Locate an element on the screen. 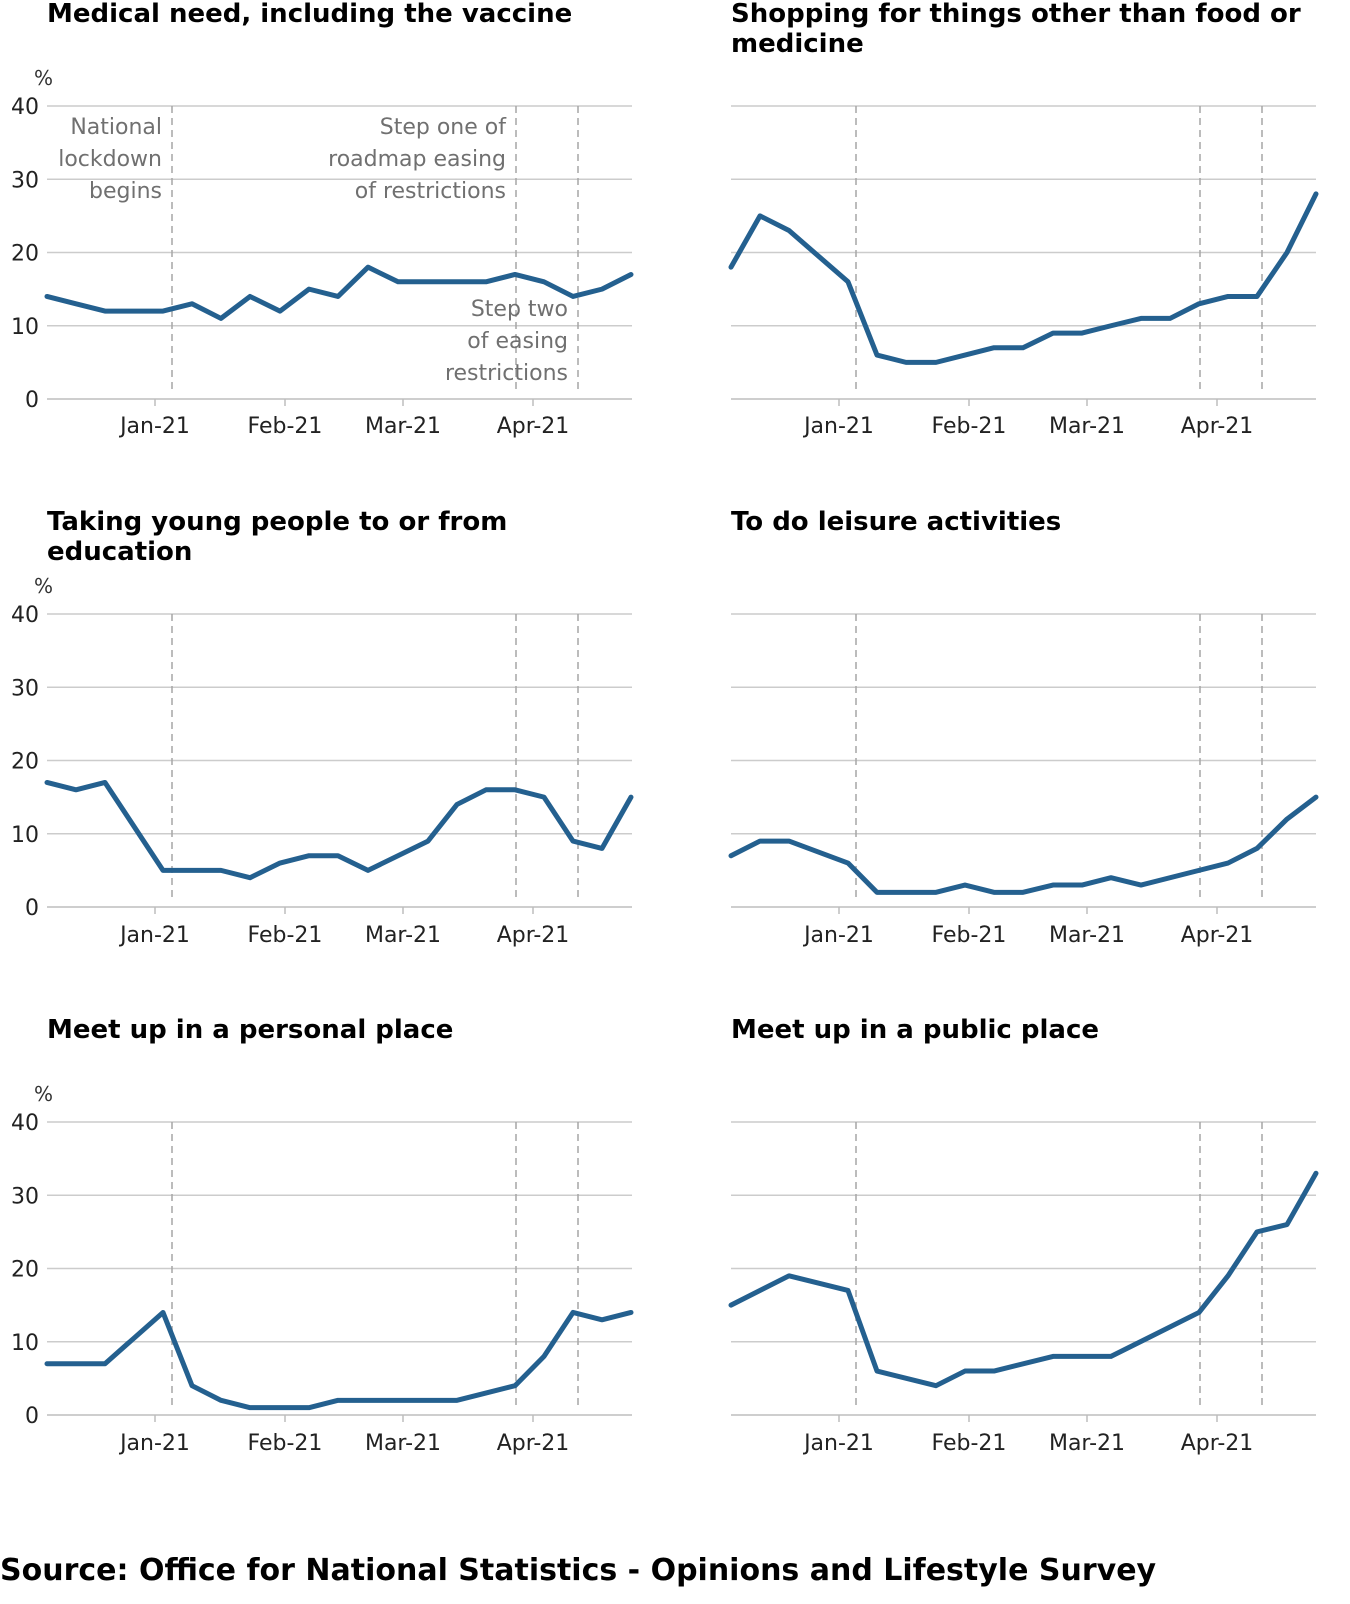 This screenshot has width=1350, height=1604. event-annotation: Step two of easing restrictions is located at coordinates (506, 341).